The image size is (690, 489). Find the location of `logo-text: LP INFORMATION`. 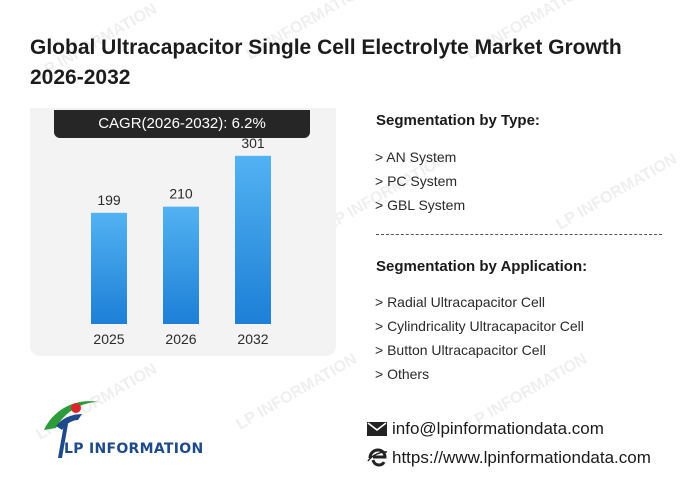

logo-text: LP INFORMATION is located at coordinates (134, 449).